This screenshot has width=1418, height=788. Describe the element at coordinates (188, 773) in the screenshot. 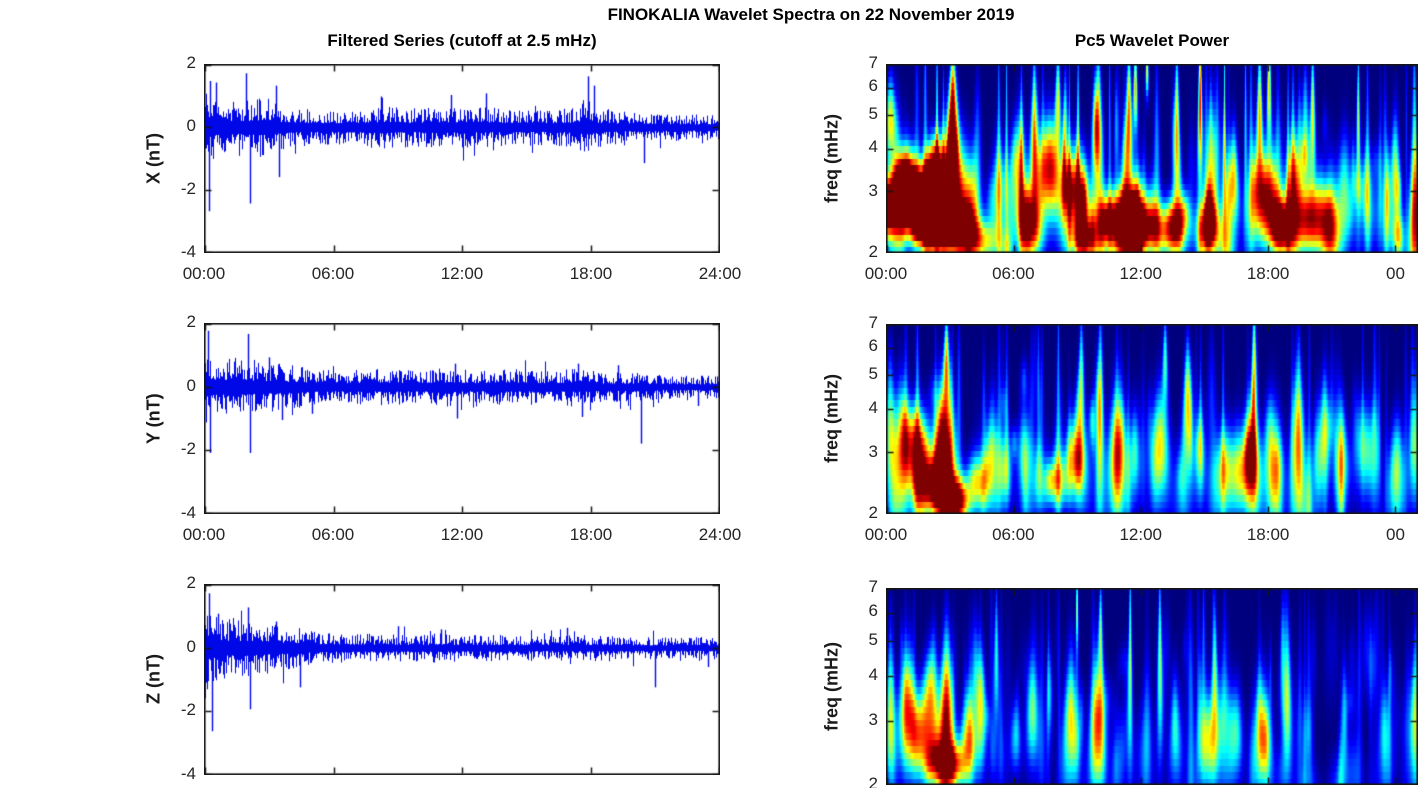

I see `z-filtered-ytick-label: -4` at that location.